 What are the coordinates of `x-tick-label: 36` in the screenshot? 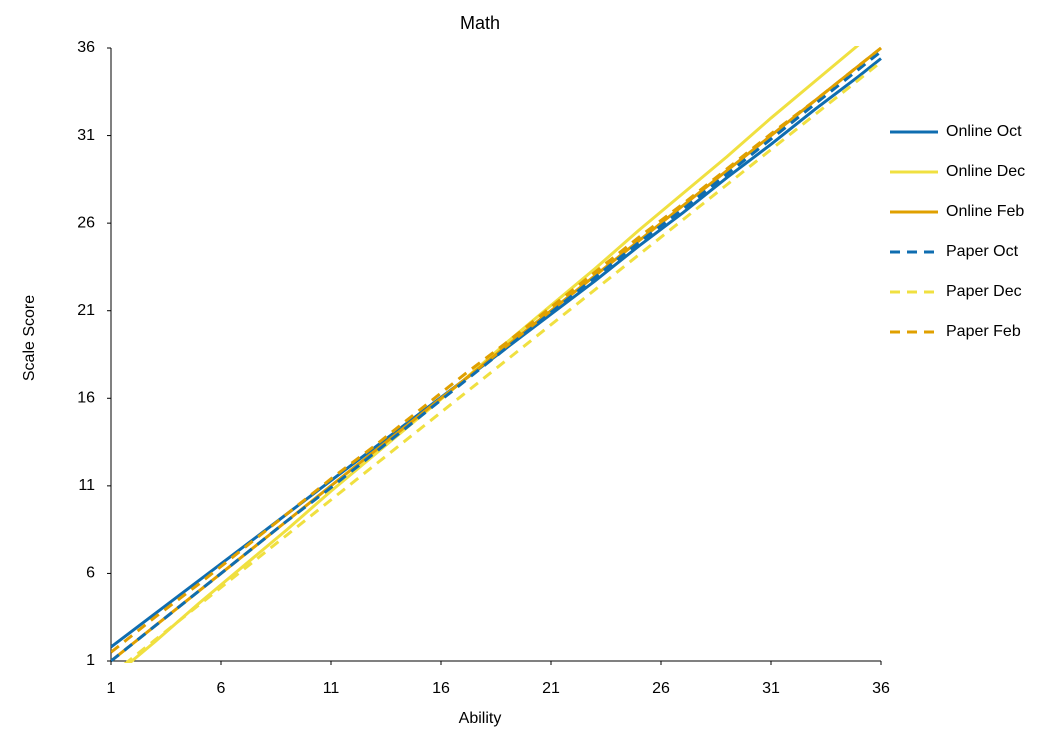 It's located at (881, 688).